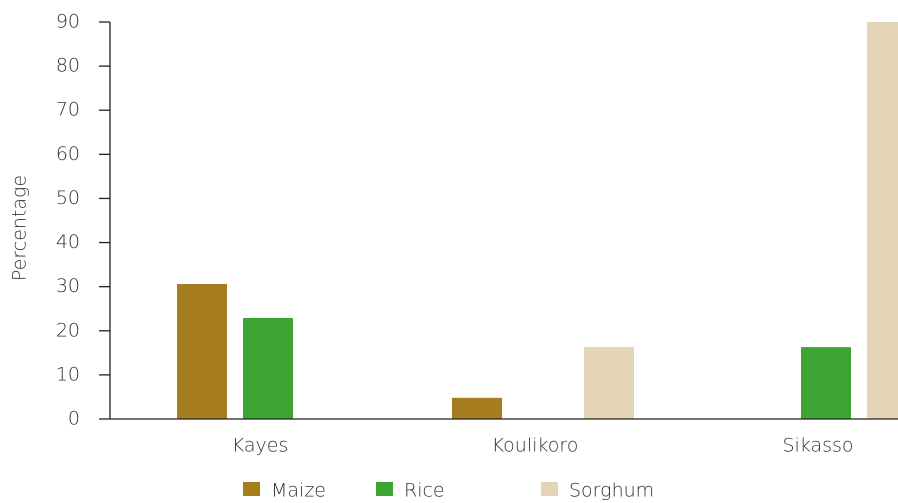  I want to click on x-tick-label: Kayes, so click(260, 446).